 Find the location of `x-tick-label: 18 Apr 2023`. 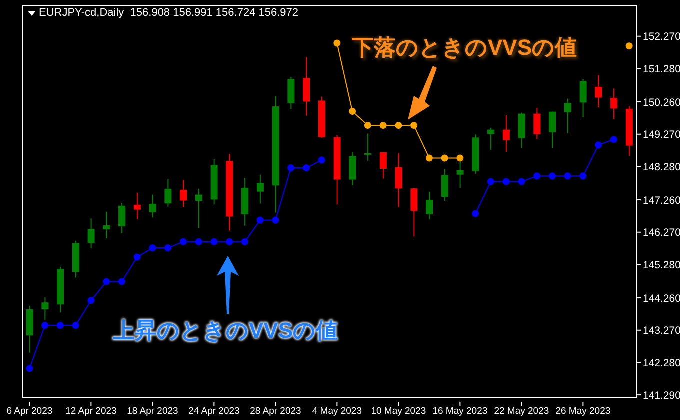

x-tick-label: 18 Apr 2023 is located at coordinates (152, 411).